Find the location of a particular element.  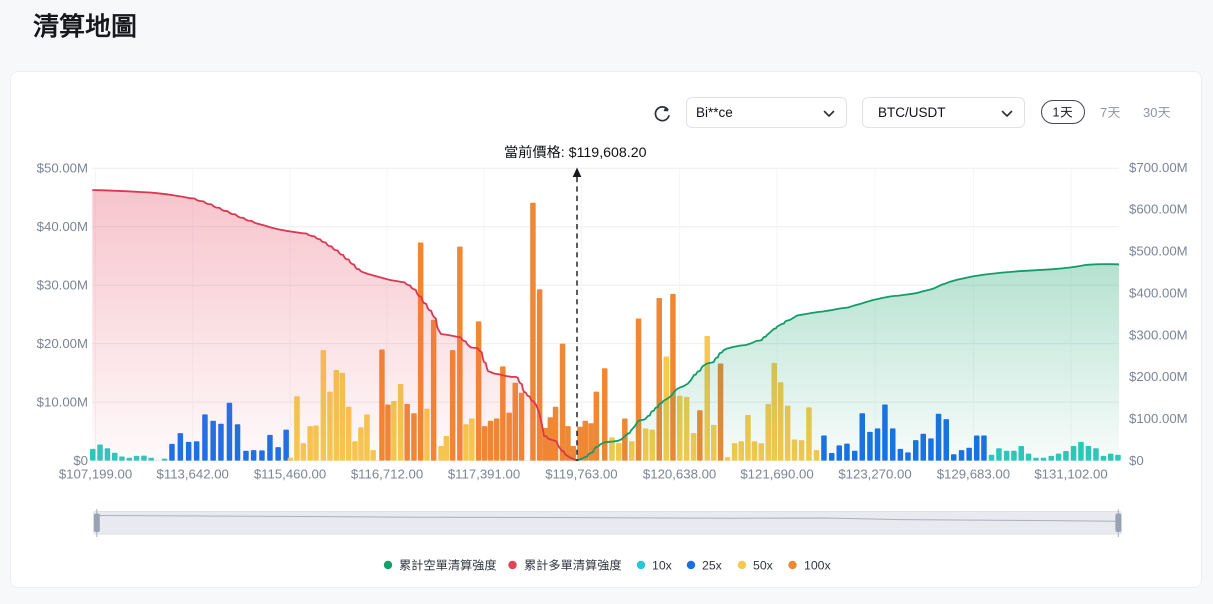

svg-text: $120,638.00 is located at coordinates (679, 474).